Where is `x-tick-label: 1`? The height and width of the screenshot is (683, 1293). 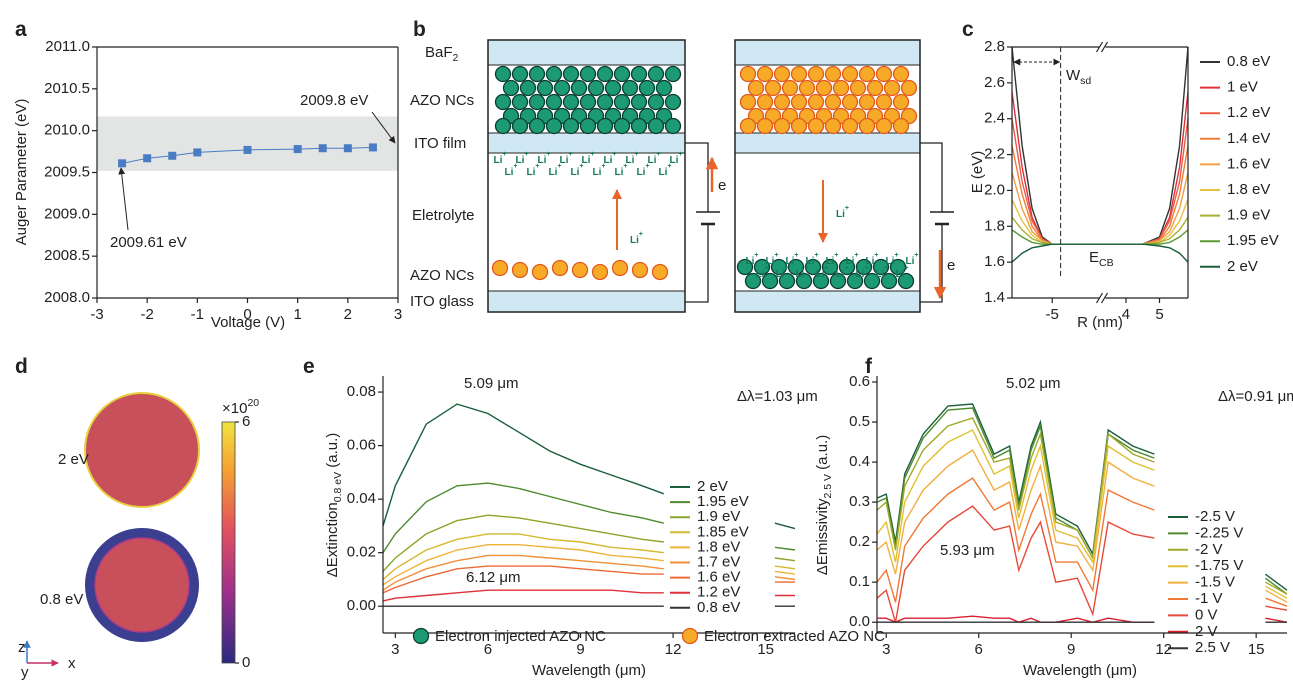
x-tick-label: 1 is located at coordinates (297, 314).